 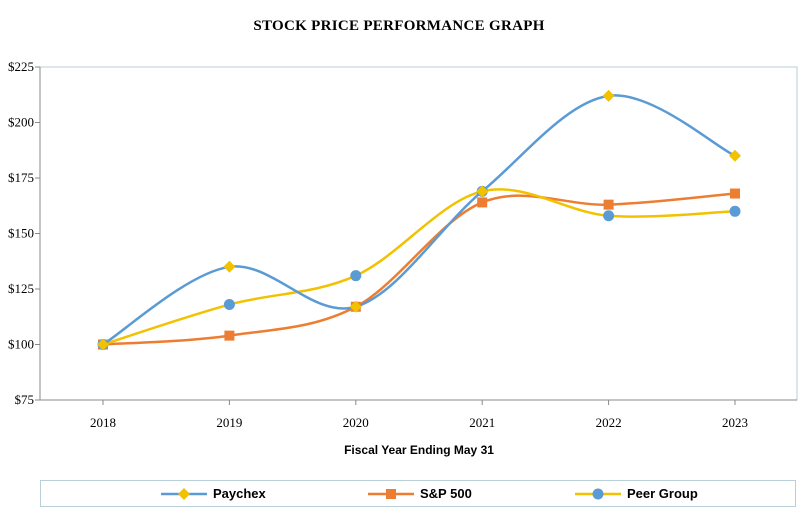 What do you see at coordinates (735, 422) in the screenshot?
I see `x-tick-label: 2023` at bounding box center [735, 422].